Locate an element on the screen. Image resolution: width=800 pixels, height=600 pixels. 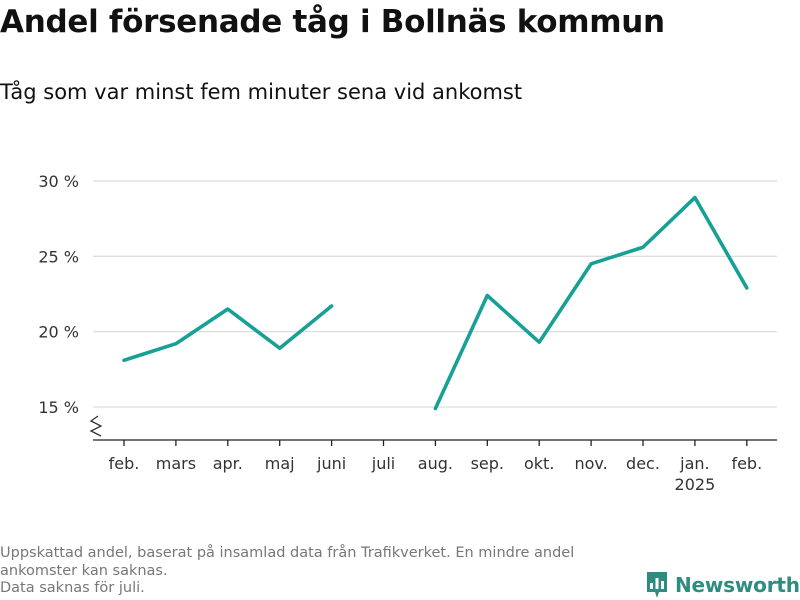
x-tick-label: apr. is located at coordinates (228, 463).